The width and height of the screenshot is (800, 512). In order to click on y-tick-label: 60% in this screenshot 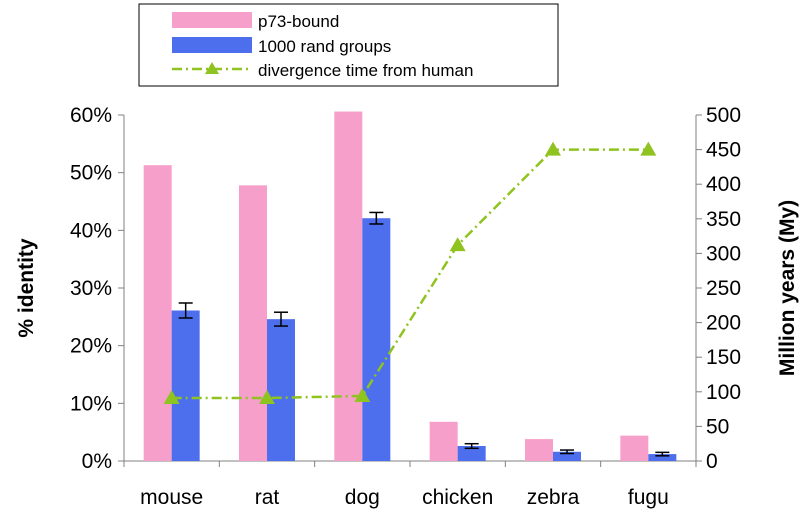, I will do `click(91, 115)`.